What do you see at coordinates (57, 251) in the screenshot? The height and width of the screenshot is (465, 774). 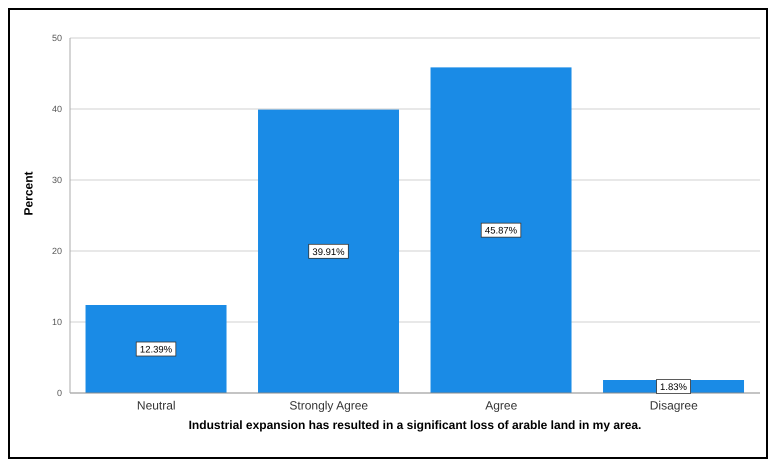 I see `y-tick-label: 20` at bounding box center [57, 251].